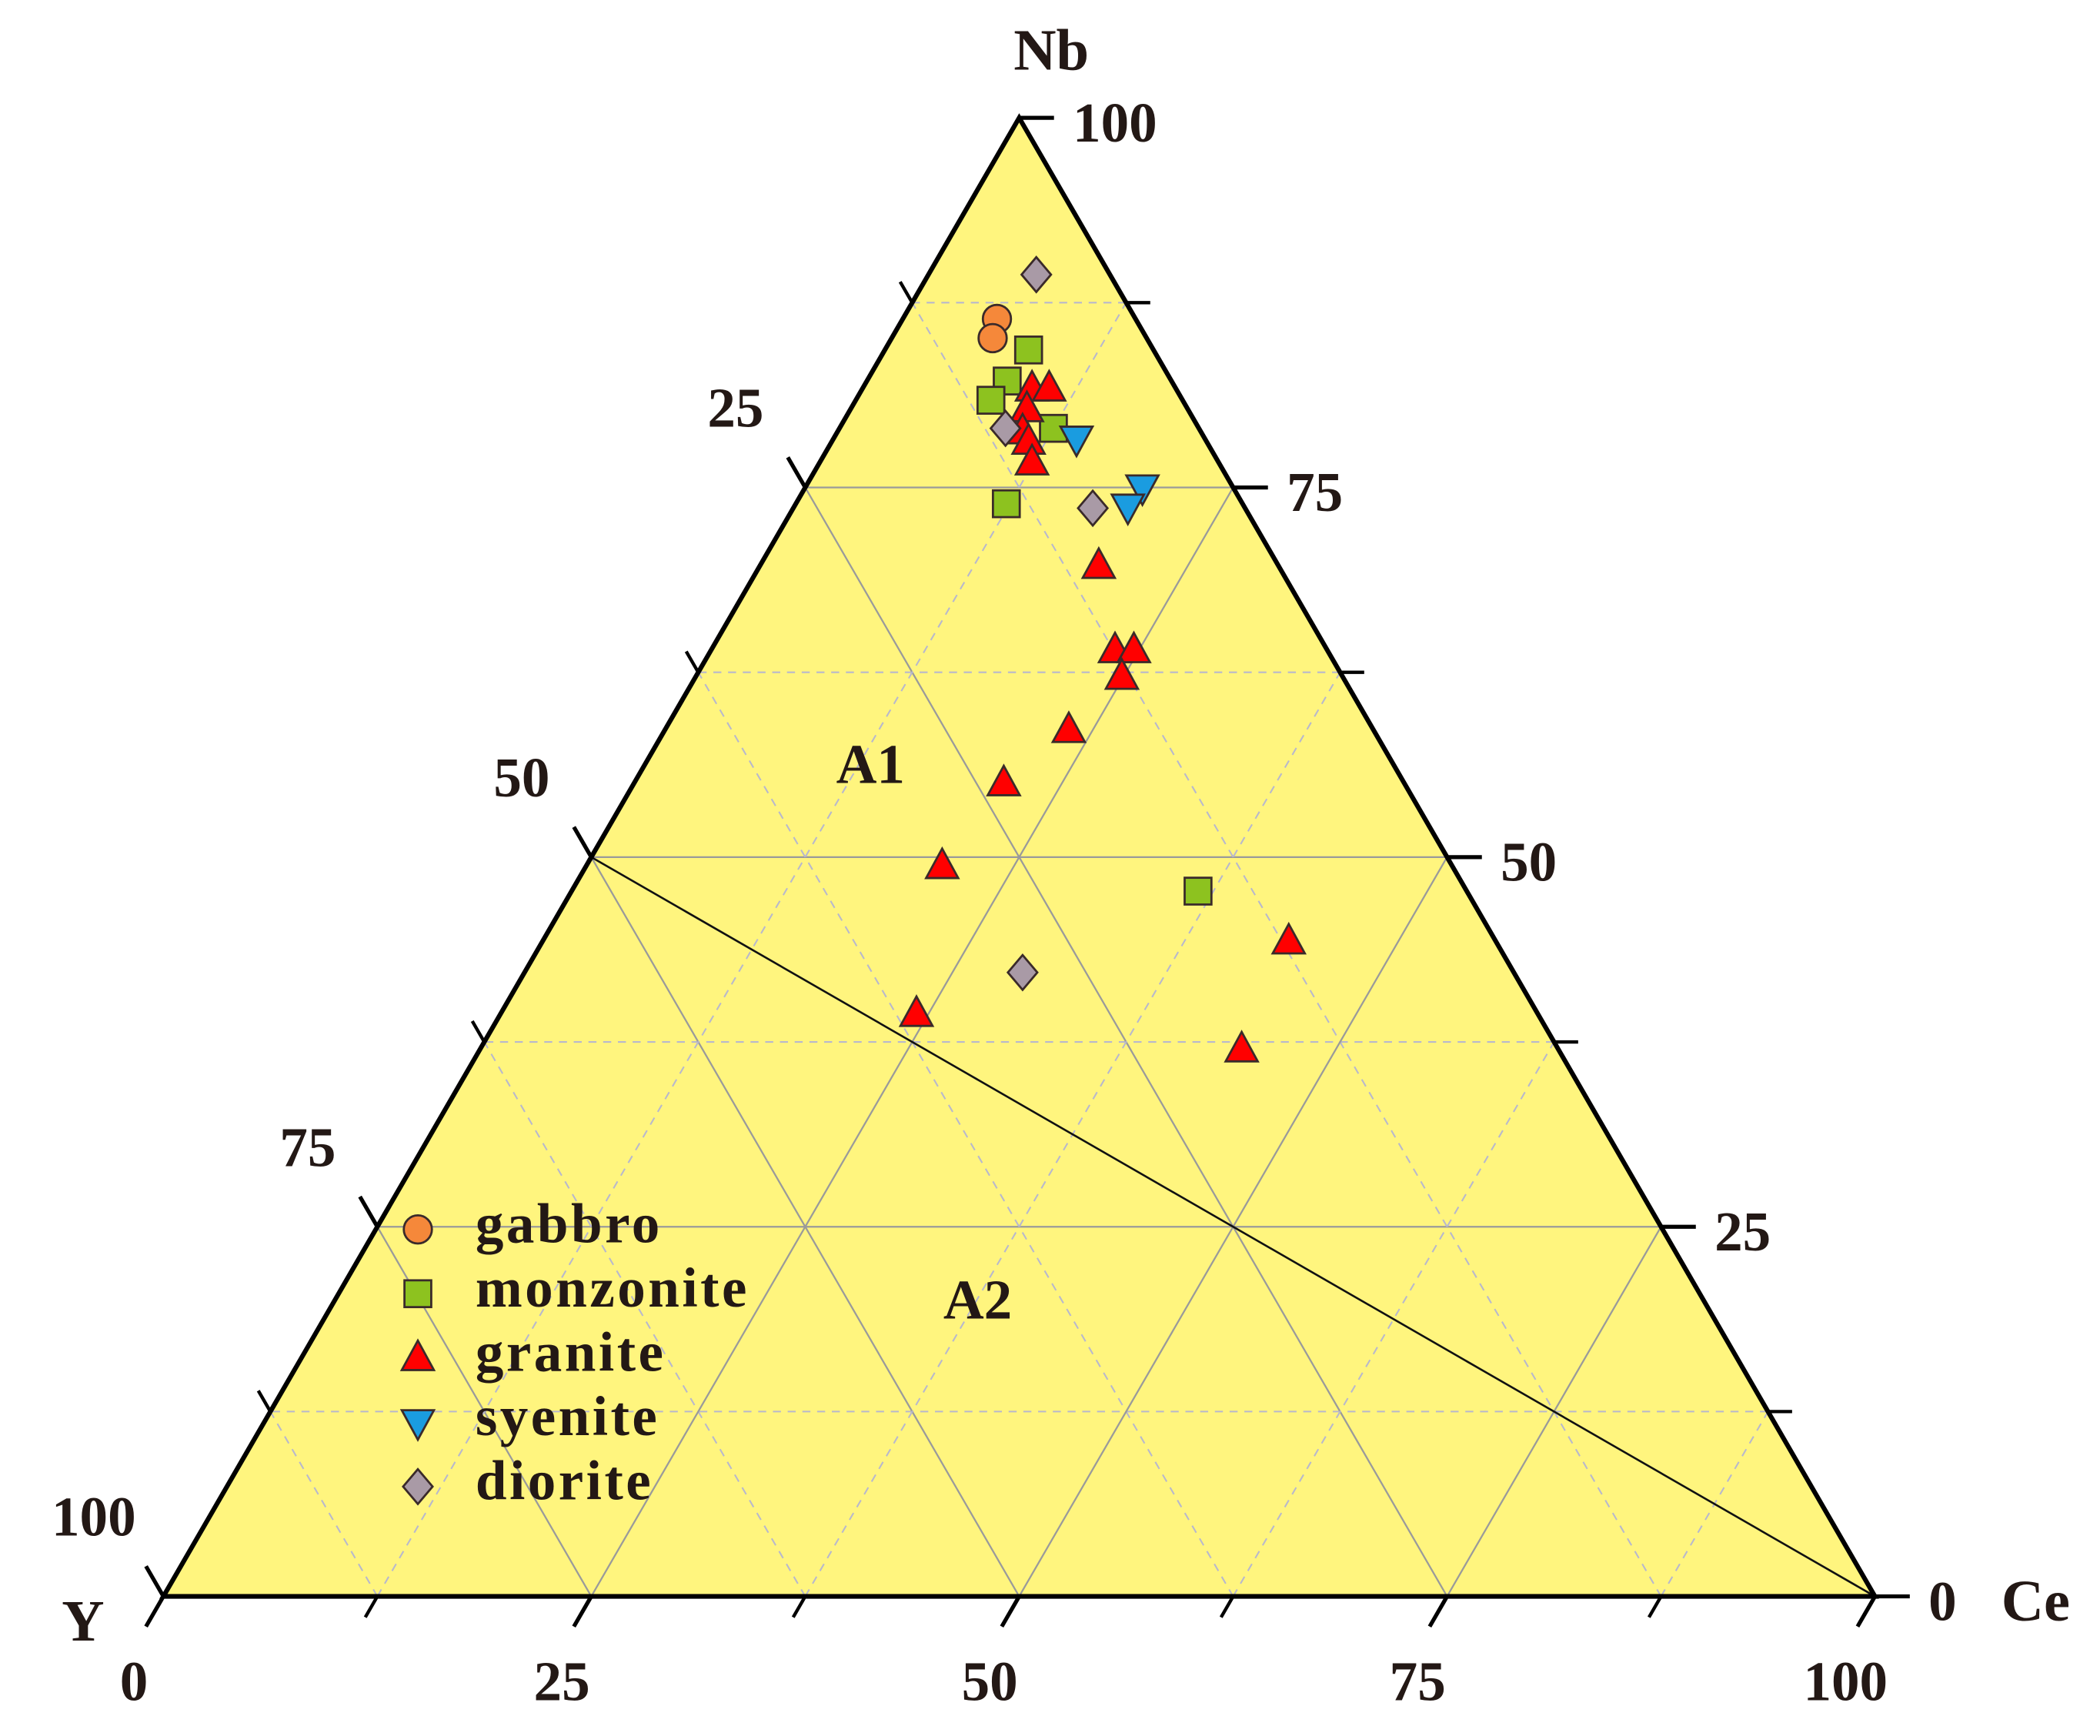 Image resolution: width=2100 pixels, height=1736 pixels. I want to click on legend-label: diorite, so click(564, 1481).